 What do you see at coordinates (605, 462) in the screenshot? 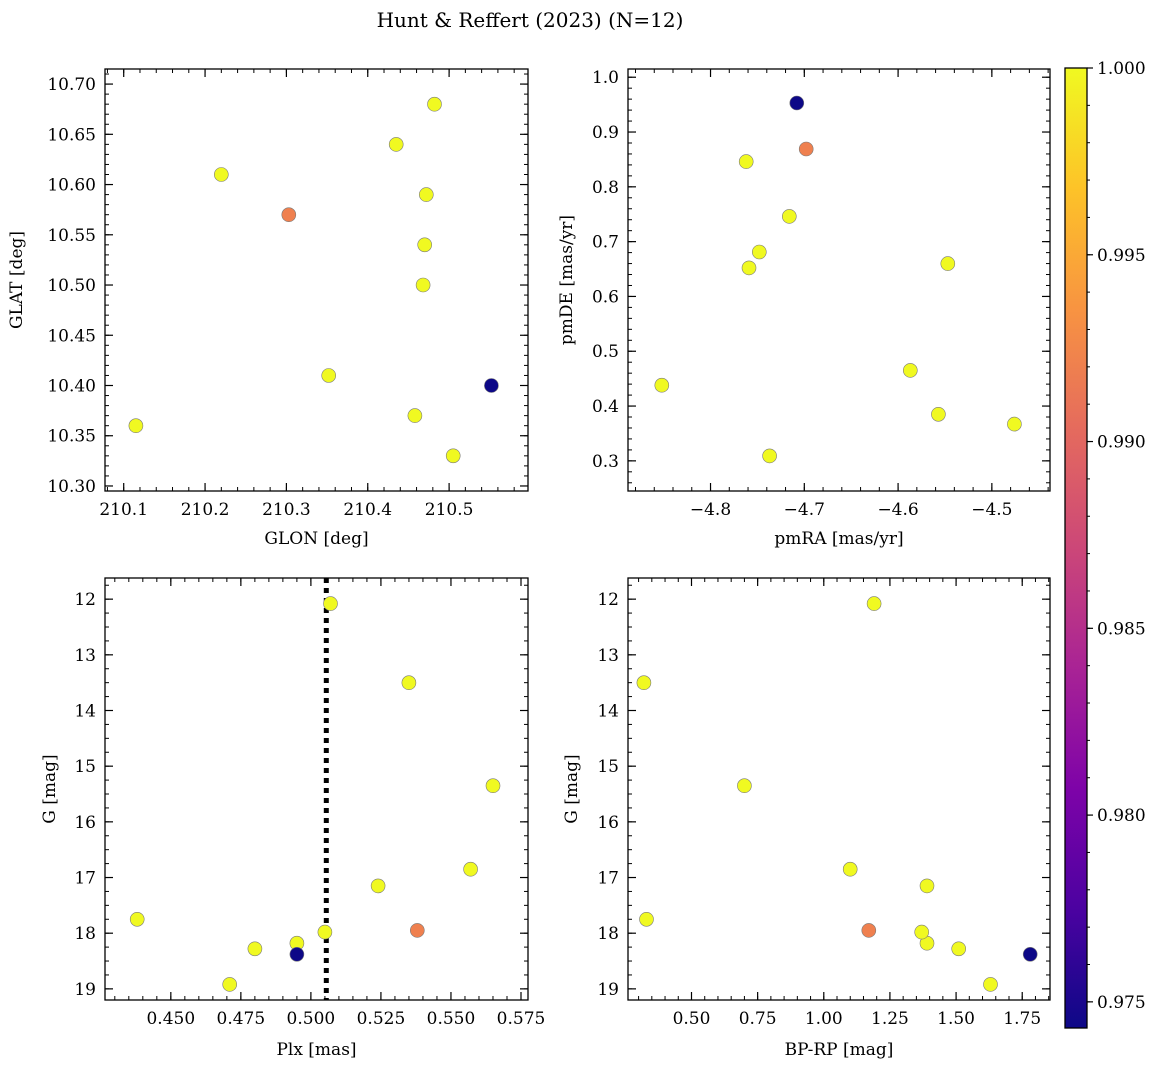
I see `y-tick-label: 0.3` at bounding box center [605, 462].